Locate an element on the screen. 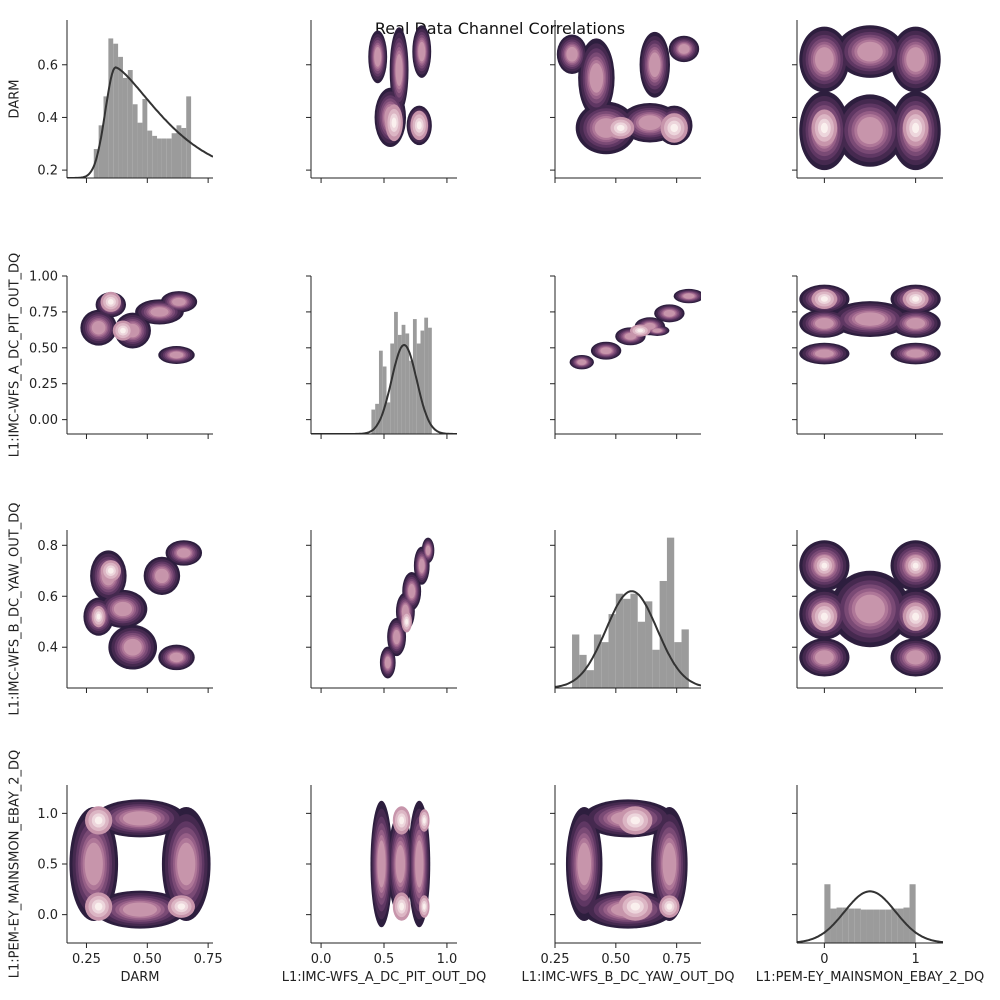 The image size is (1000, 1000). density-curve is located at coordinates (628, 639).